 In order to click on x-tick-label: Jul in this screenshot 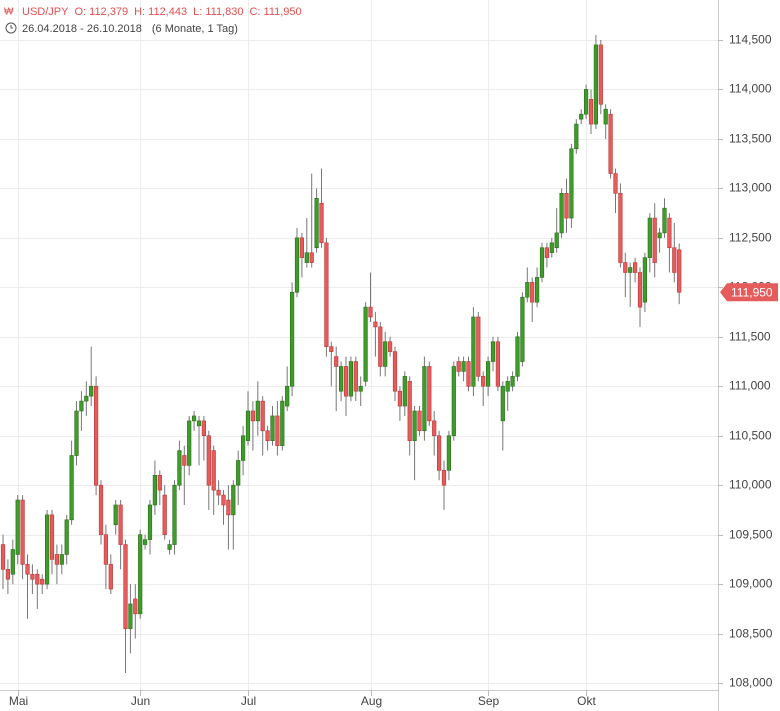, I will do `click(248, 701)`.